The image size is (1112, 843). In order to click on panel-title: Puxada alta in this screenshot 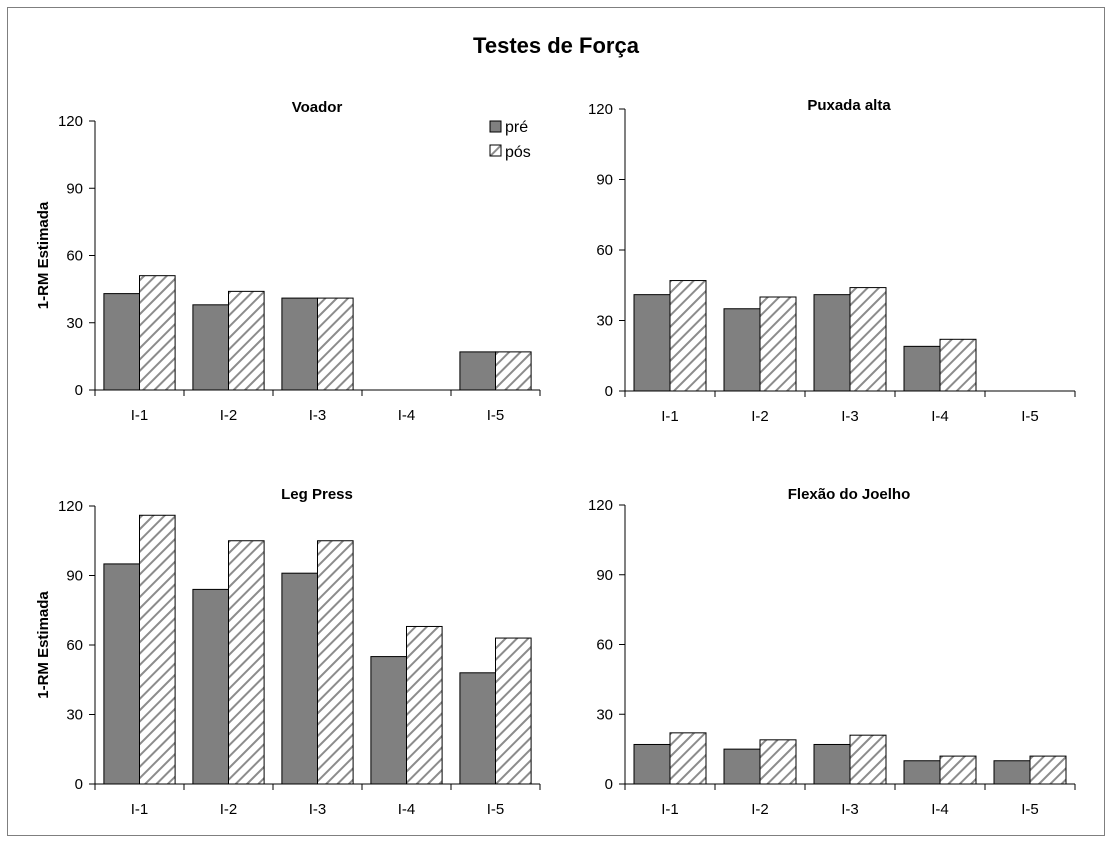, I will do `click(849, 105)`.